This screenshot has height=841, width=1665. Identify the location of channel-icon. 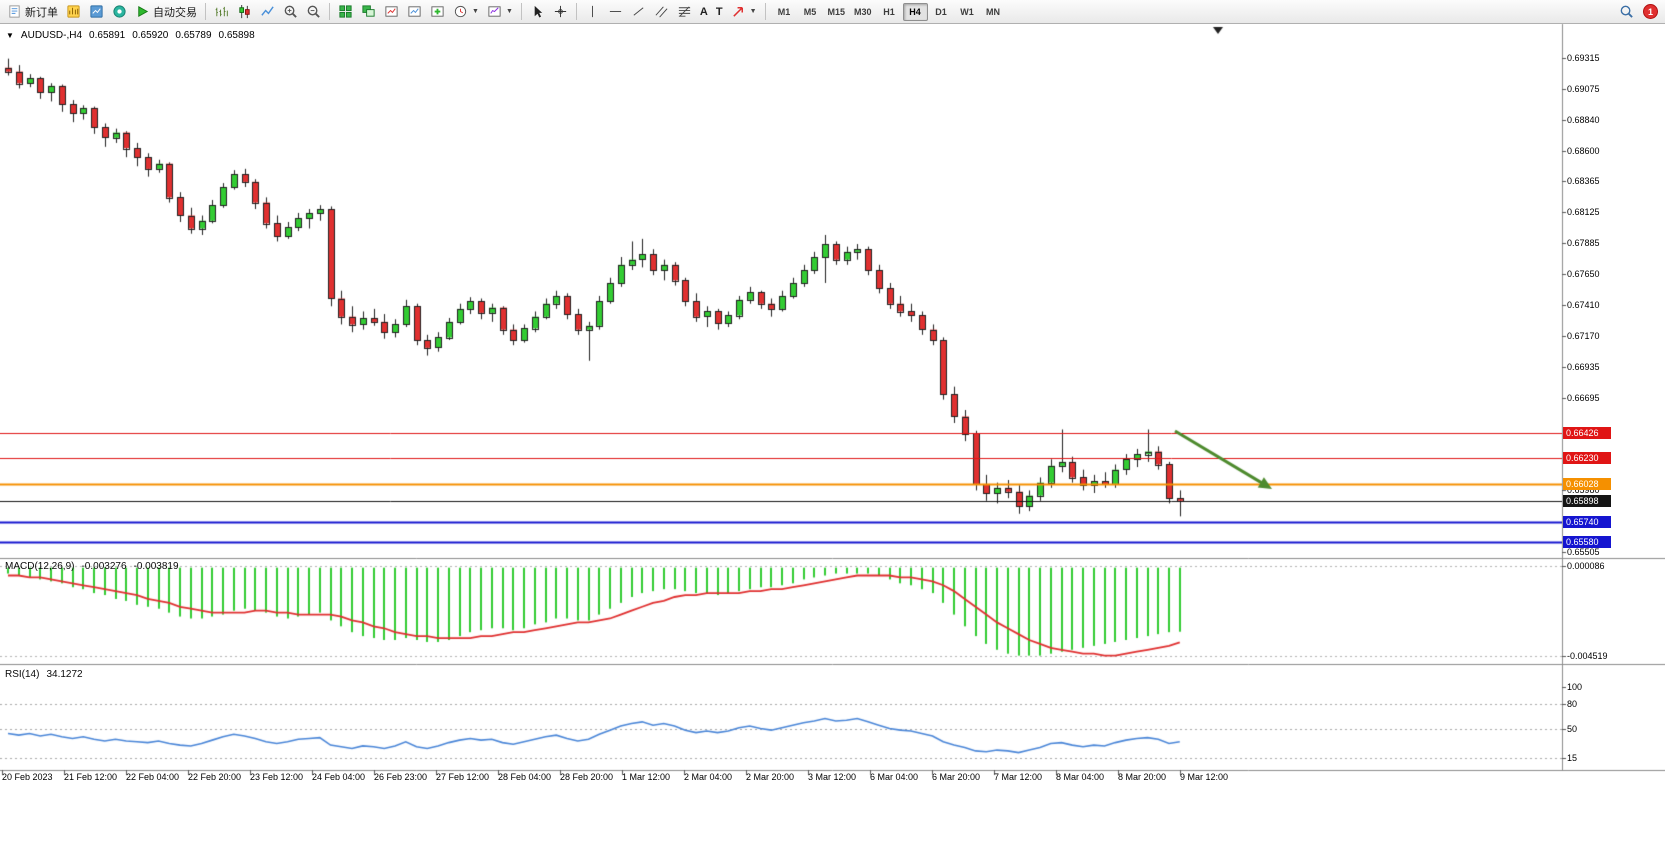
(661, 11).